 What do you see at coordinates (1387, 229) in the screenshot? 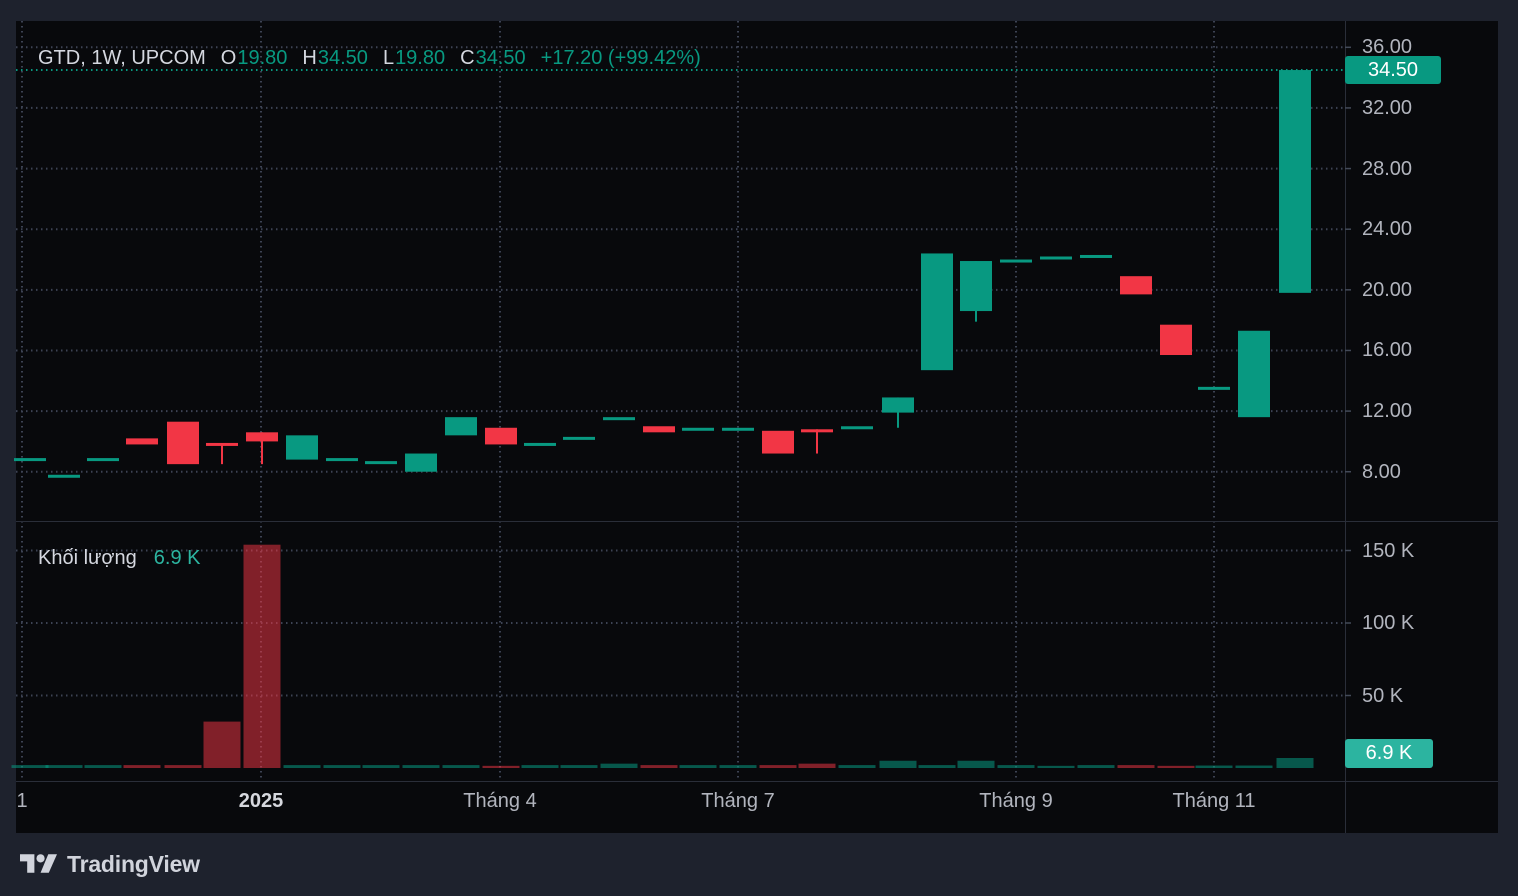
I see `price-axis-label: 24.00` at bounding box center [1387, 229].